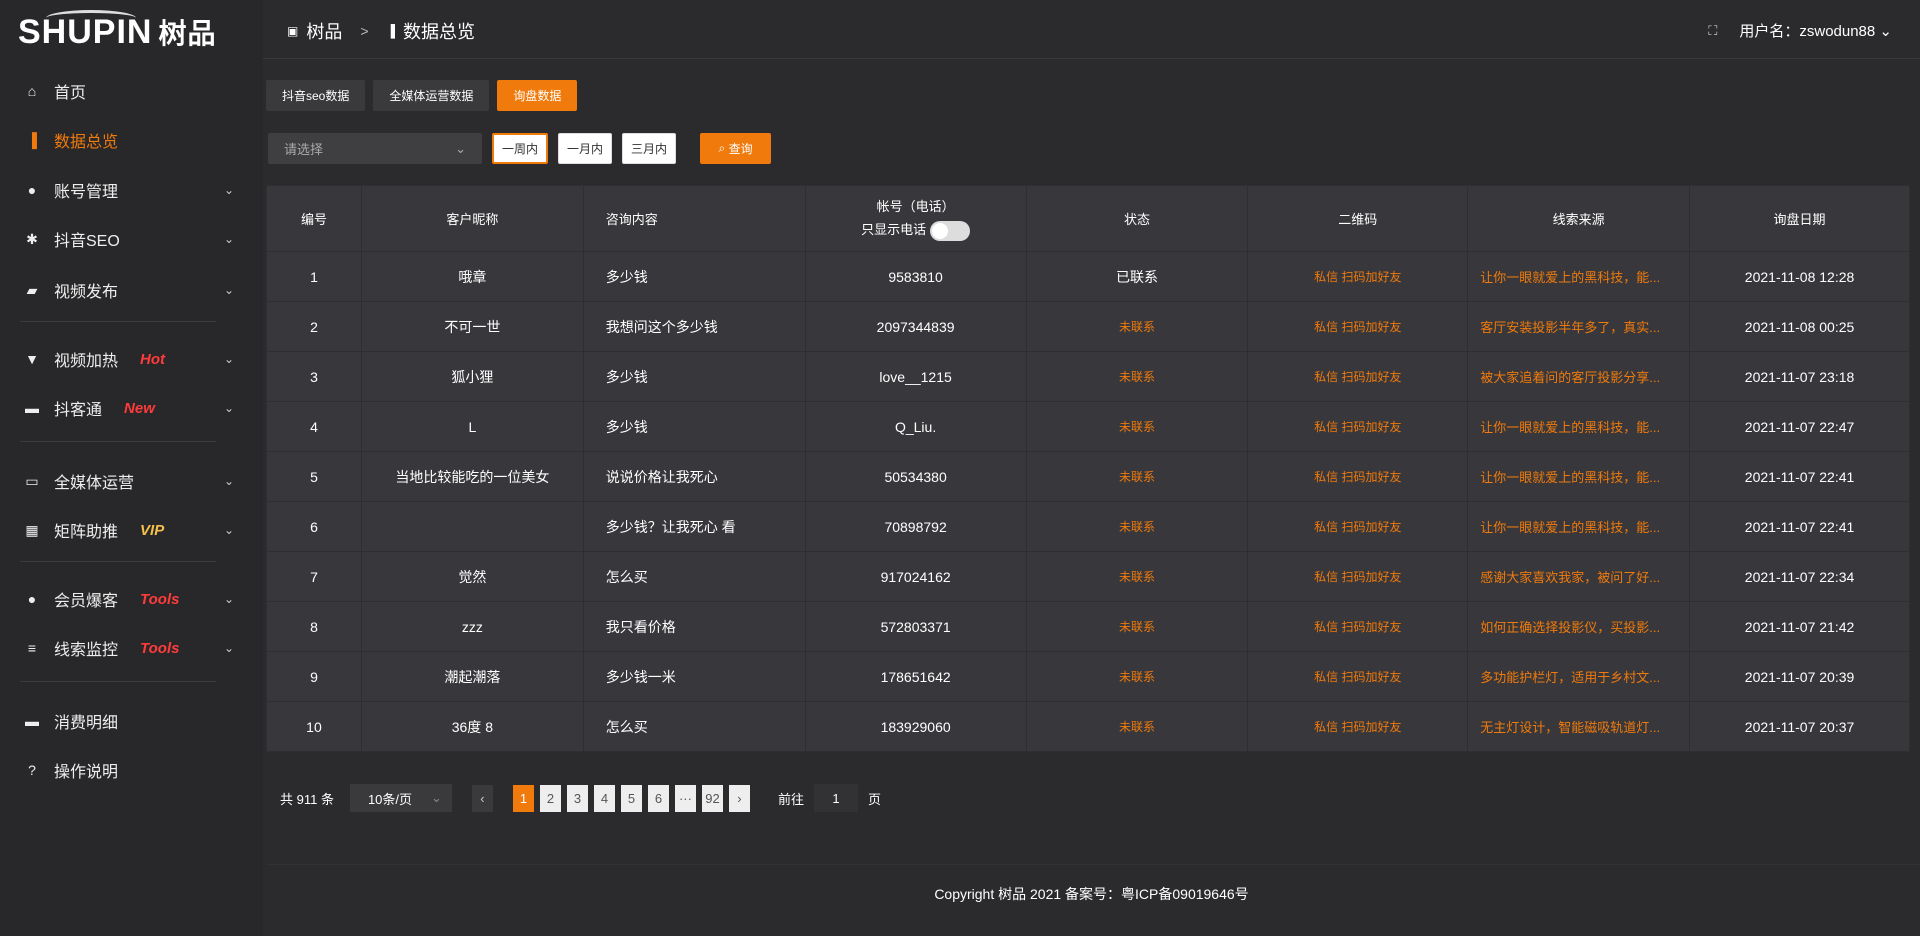 This screenshot has width=1920, height=936. I want to click on sidebar-item: ✱ 抖音SEO ⌄, so click(129, 239).